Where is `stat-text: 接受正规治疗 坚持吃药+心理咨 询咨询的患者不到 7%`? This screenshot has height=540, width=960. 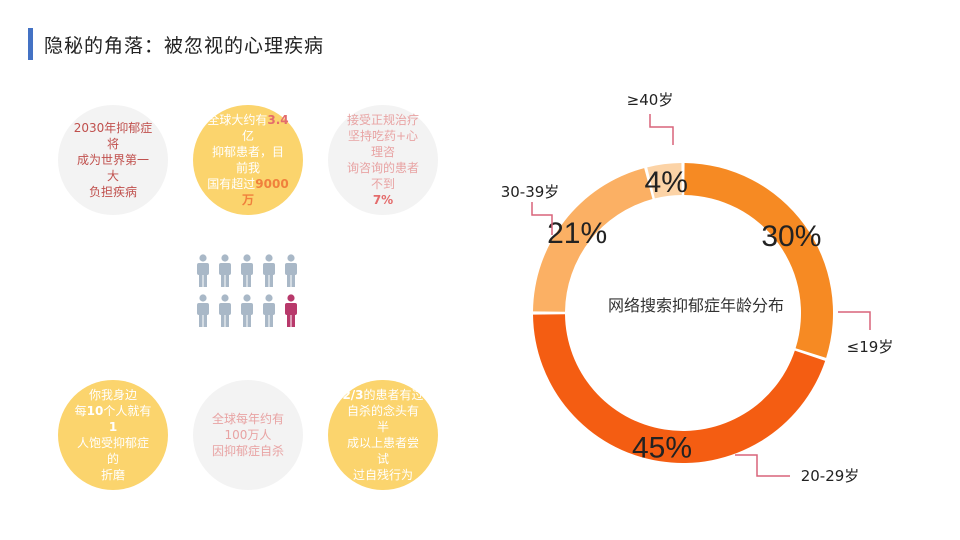 stat-text: 接受正规治疗 坚持吃药+心理咨 询咨询的患者不到 7% is located at coordinates (382, 160).